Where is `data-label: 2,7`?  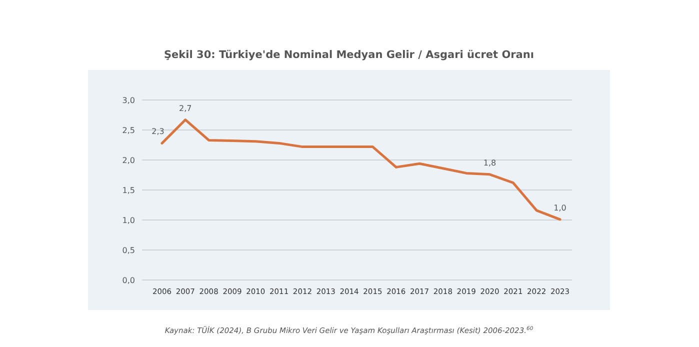 data-label: 2,7 is located at coordinates (185, 108).